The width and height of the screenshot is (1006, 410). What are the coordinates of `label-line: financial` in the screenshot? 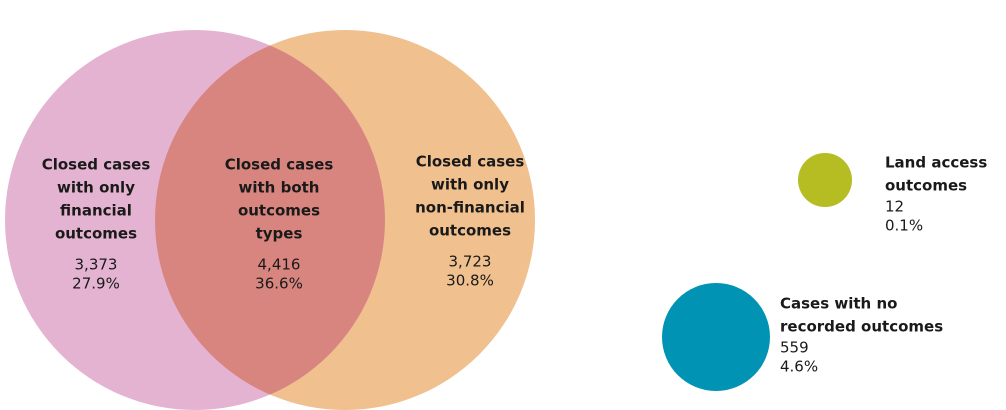 It's located at (96, 211).